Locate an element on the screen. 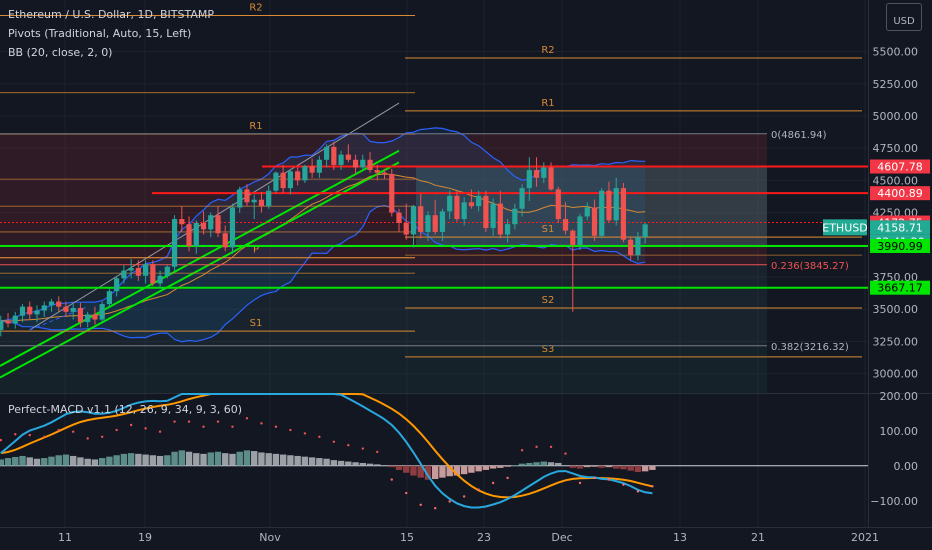  fib-label: 0.382(3216.32) is located at coordinates (810, 347).